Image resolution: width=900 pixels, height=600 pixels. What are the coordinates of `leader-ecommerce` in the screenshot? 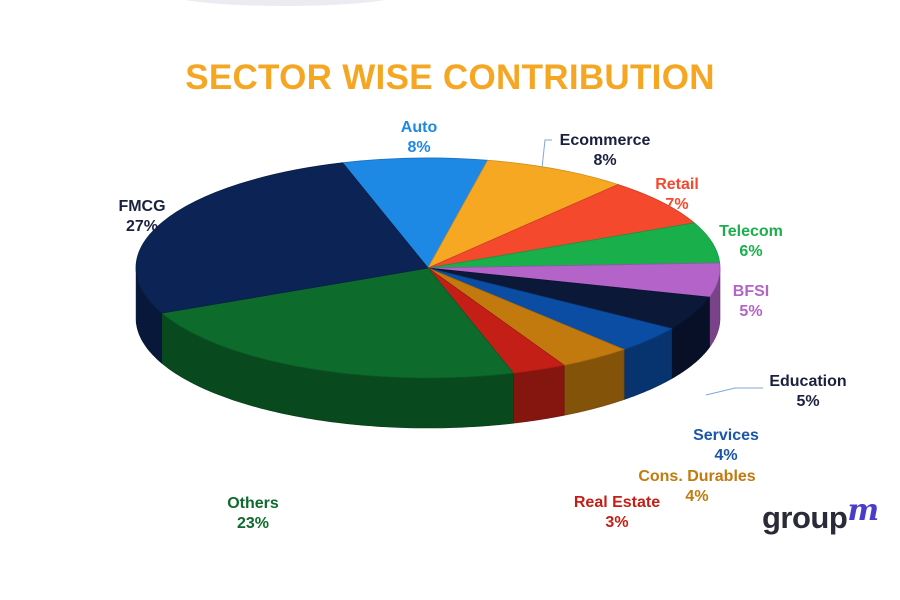 It's located at (546, 154).